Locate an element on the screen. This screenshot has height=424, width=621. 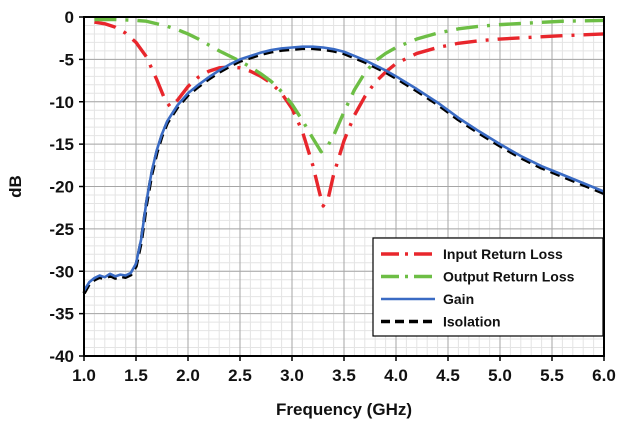
y-tick-label: -35 is located at coordinates (61, 314).